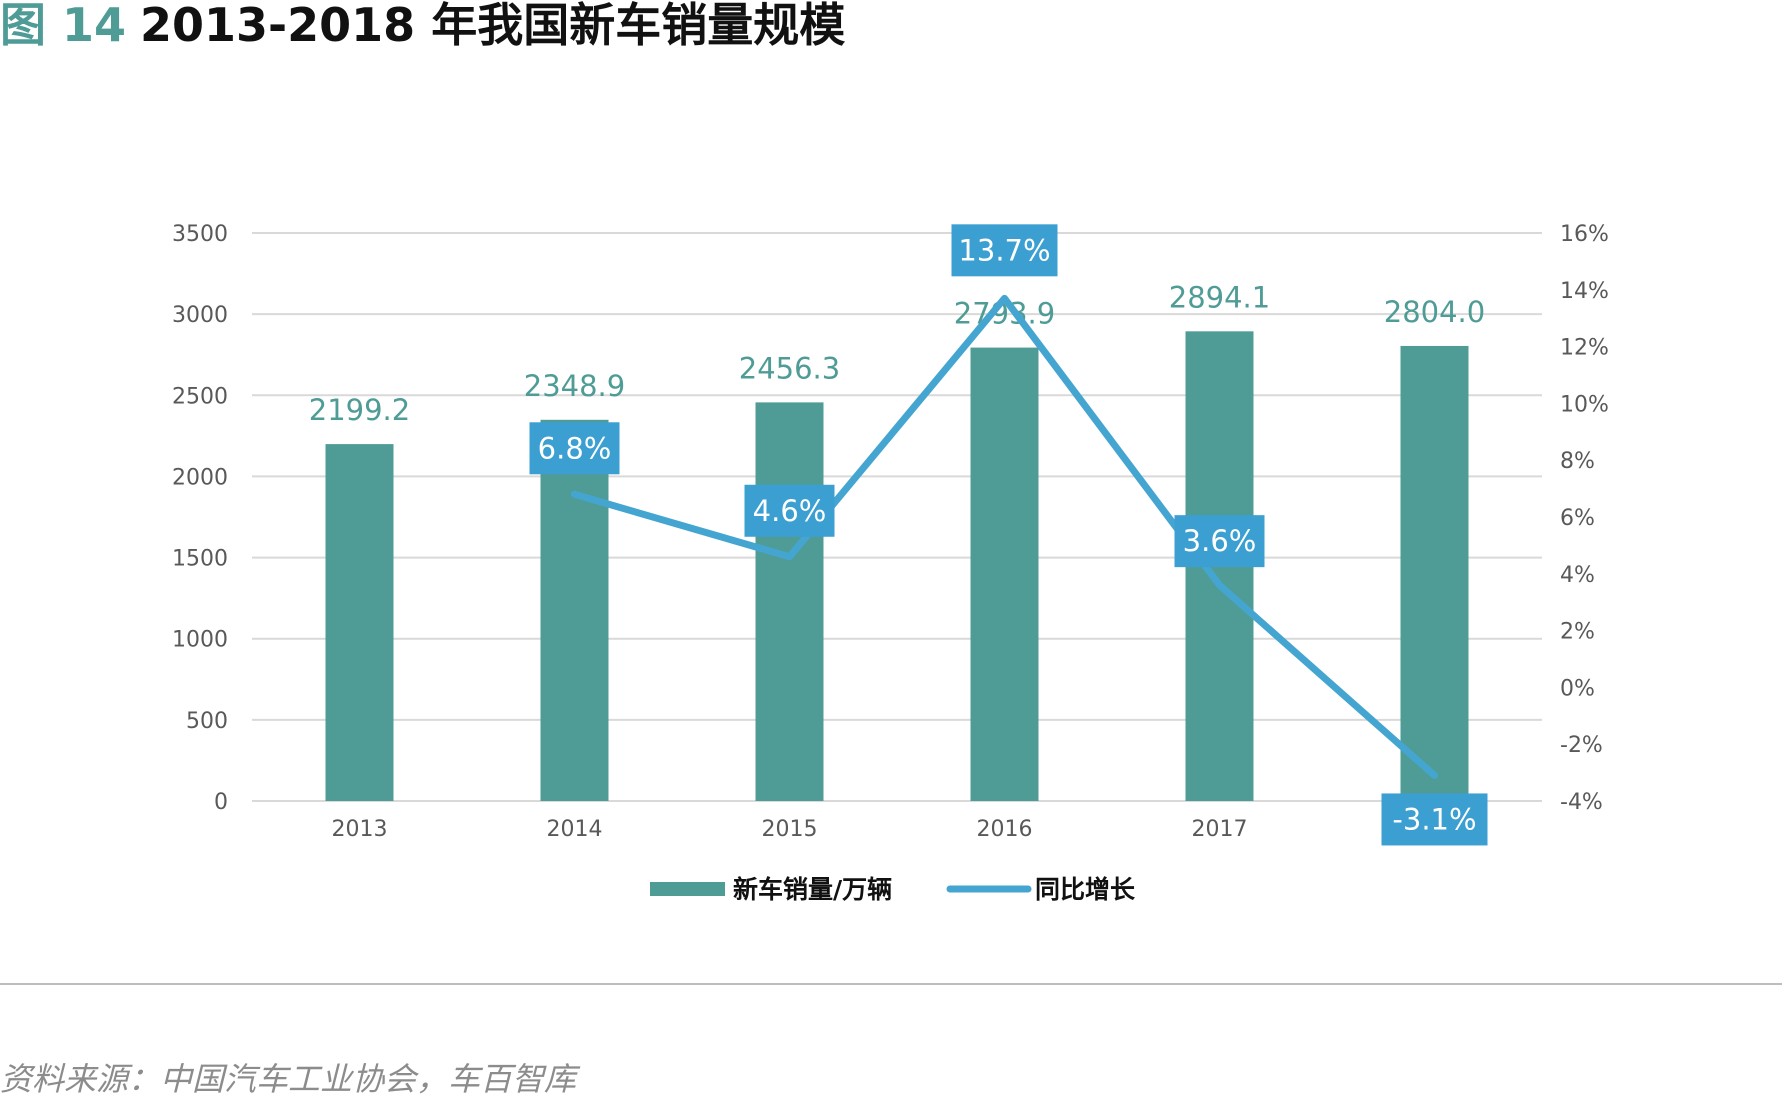 The height and width of the screenshot is (1100, 1782). I want to click on figure-label: 图 14, so click(63, 26).